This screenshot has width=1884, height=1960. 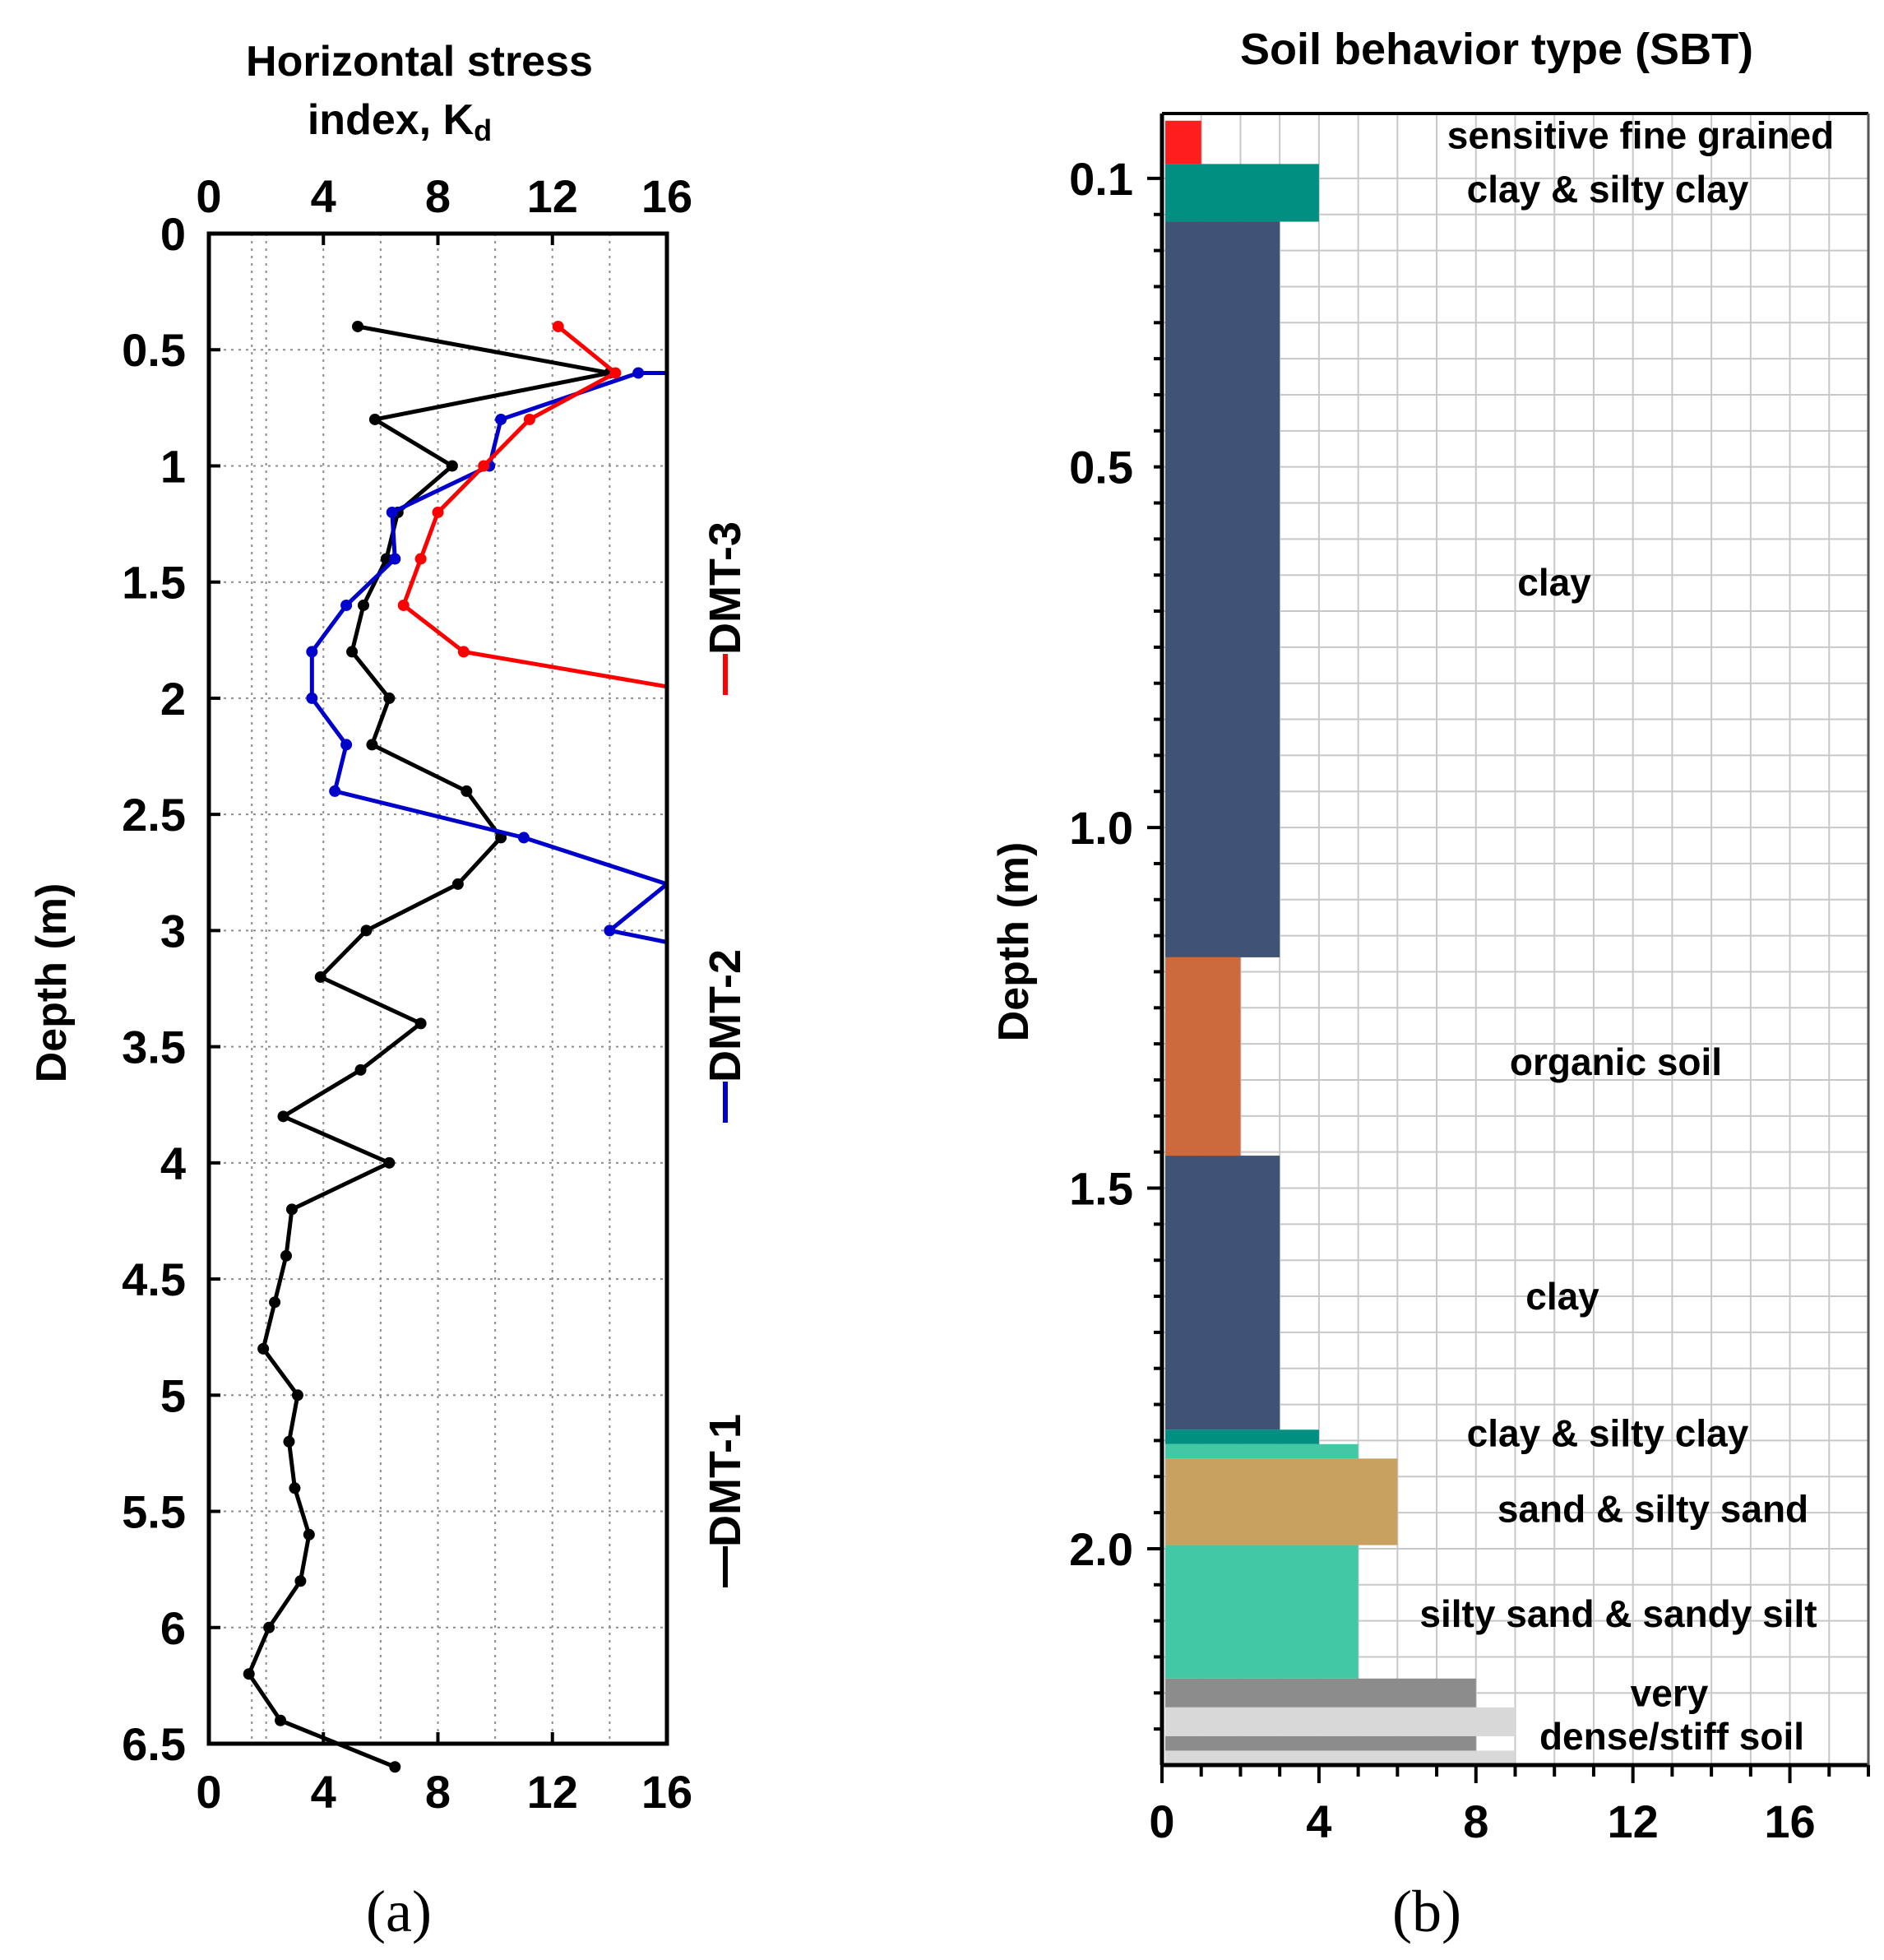 What do you see at coordinates (173, 466) in the screenshot?
I see `y-tick-label: 1` at bounding box center [173, 466].